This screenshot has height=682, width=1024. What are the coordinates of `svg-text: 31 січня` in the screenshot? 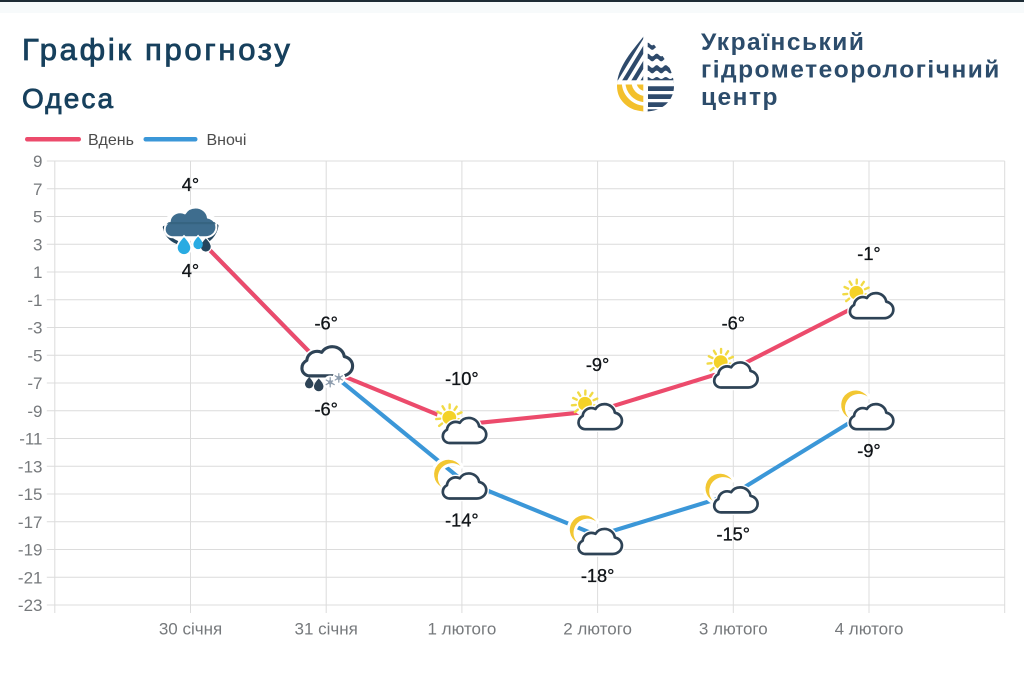 It's located at (326, 629).